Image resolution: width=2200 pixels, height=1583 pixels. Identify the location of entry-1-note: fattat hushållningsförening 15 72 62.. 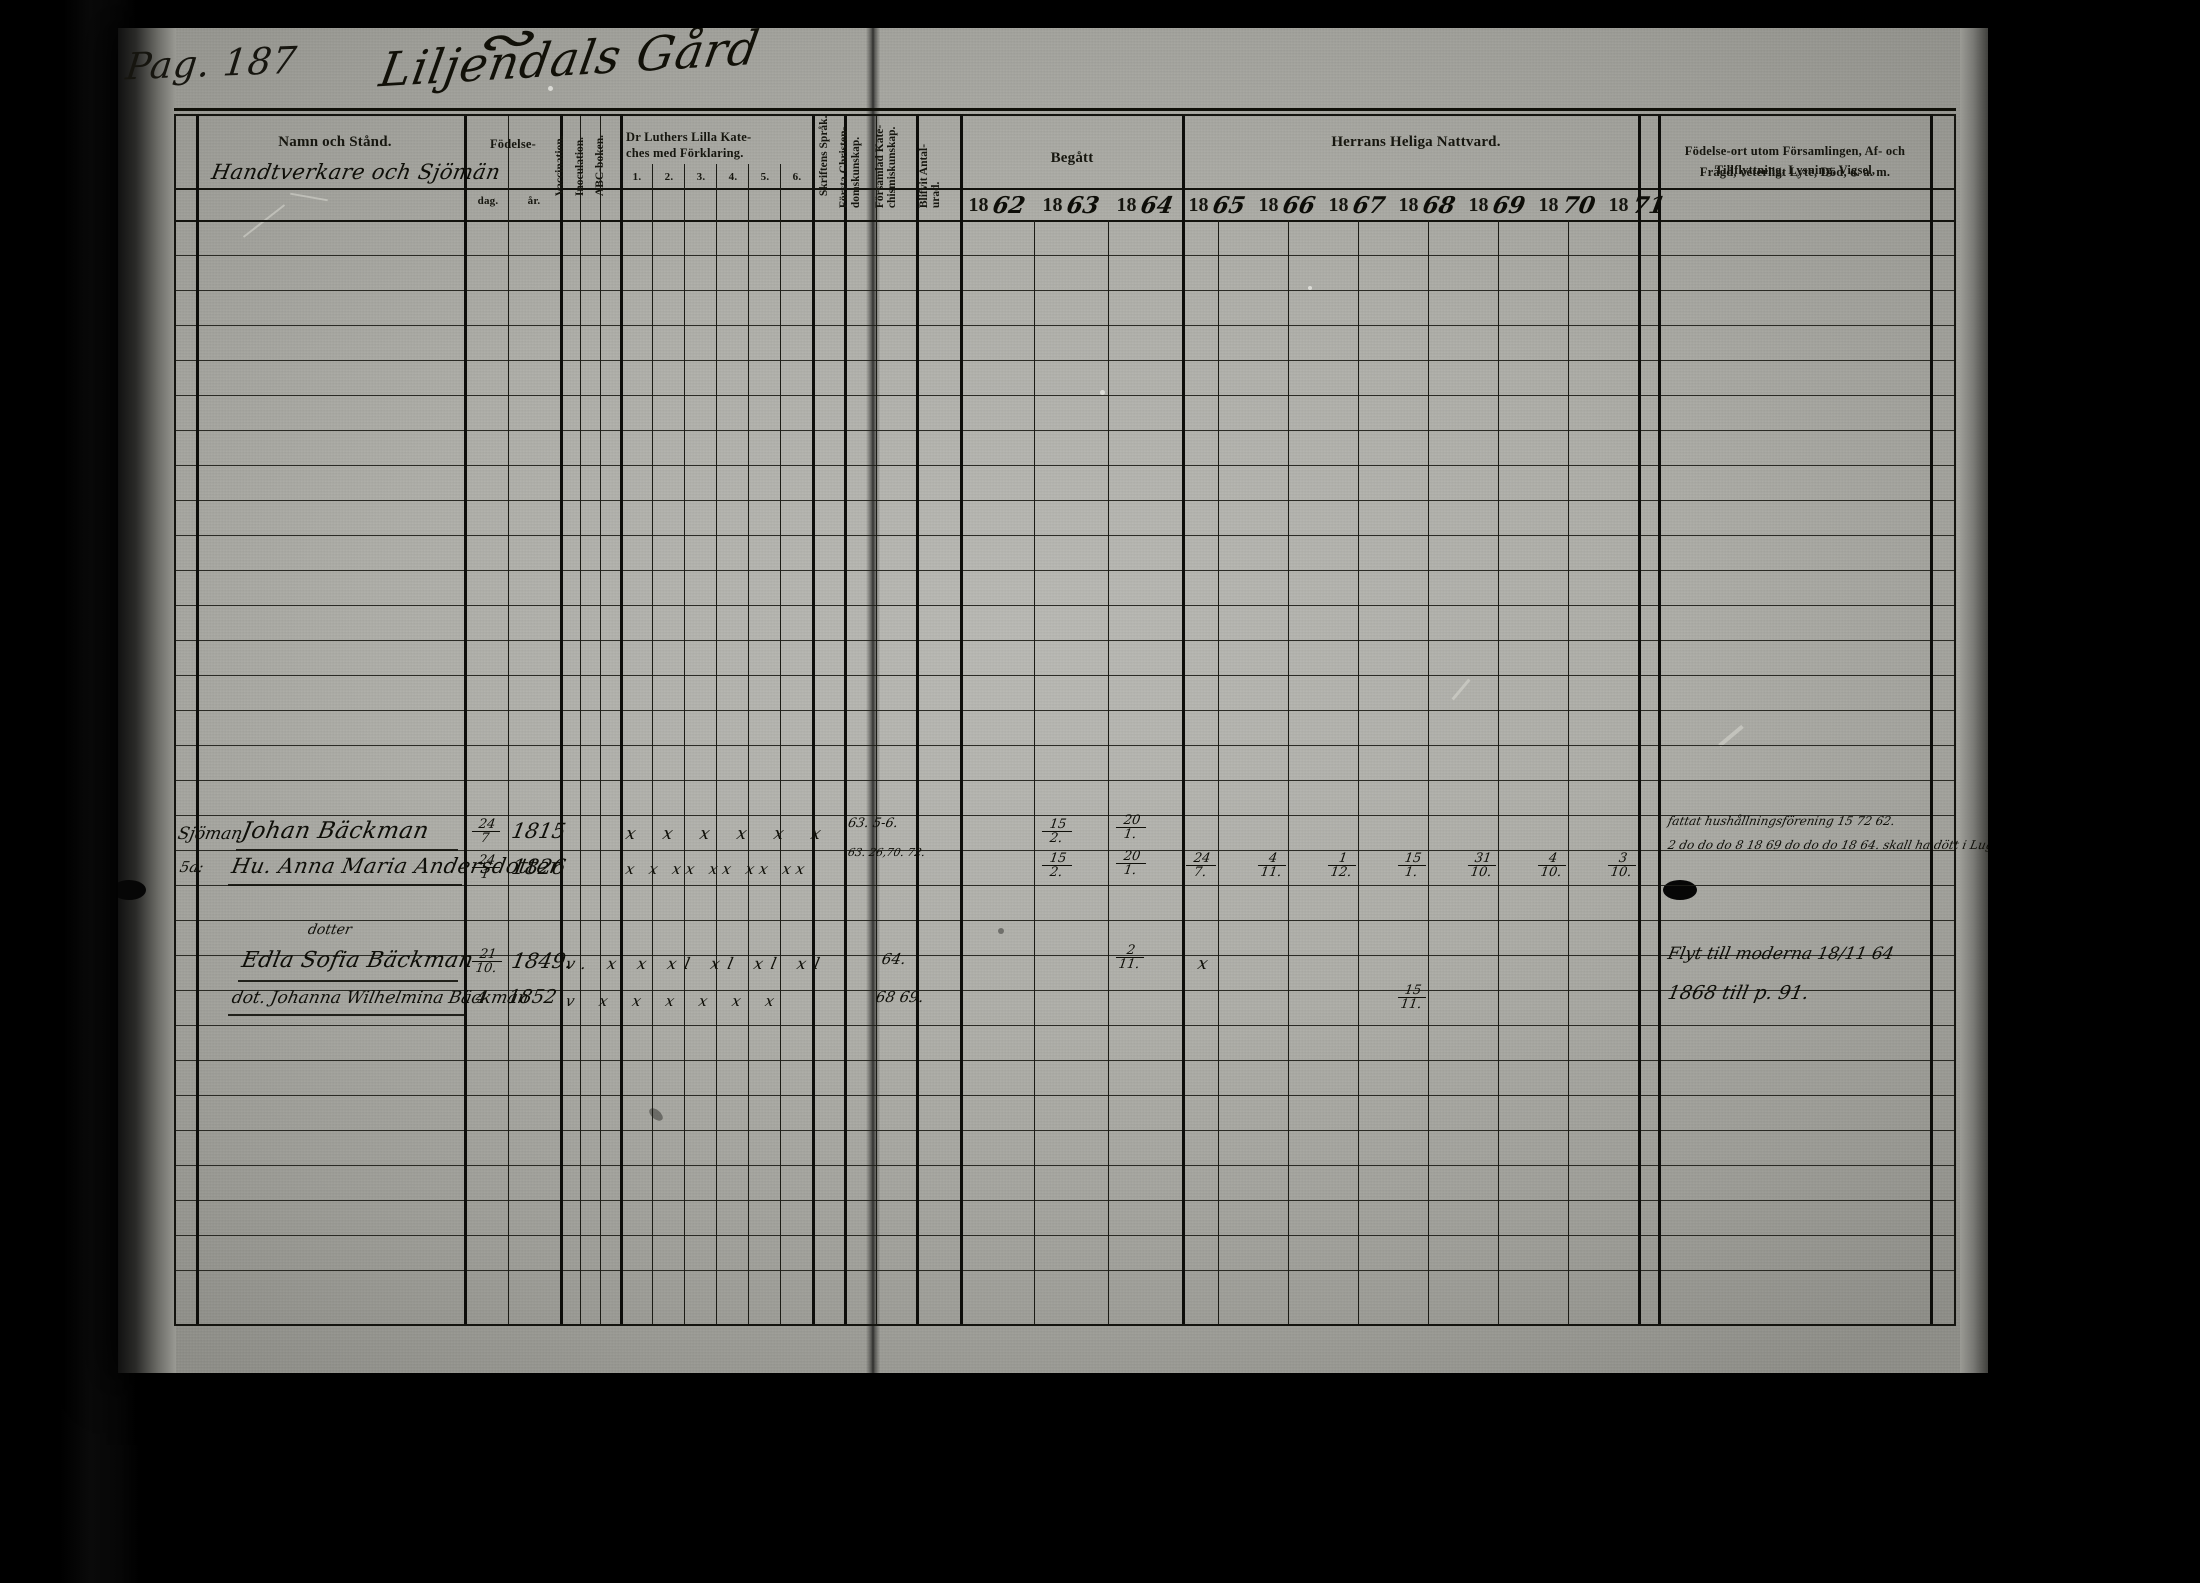
(1781, 821).